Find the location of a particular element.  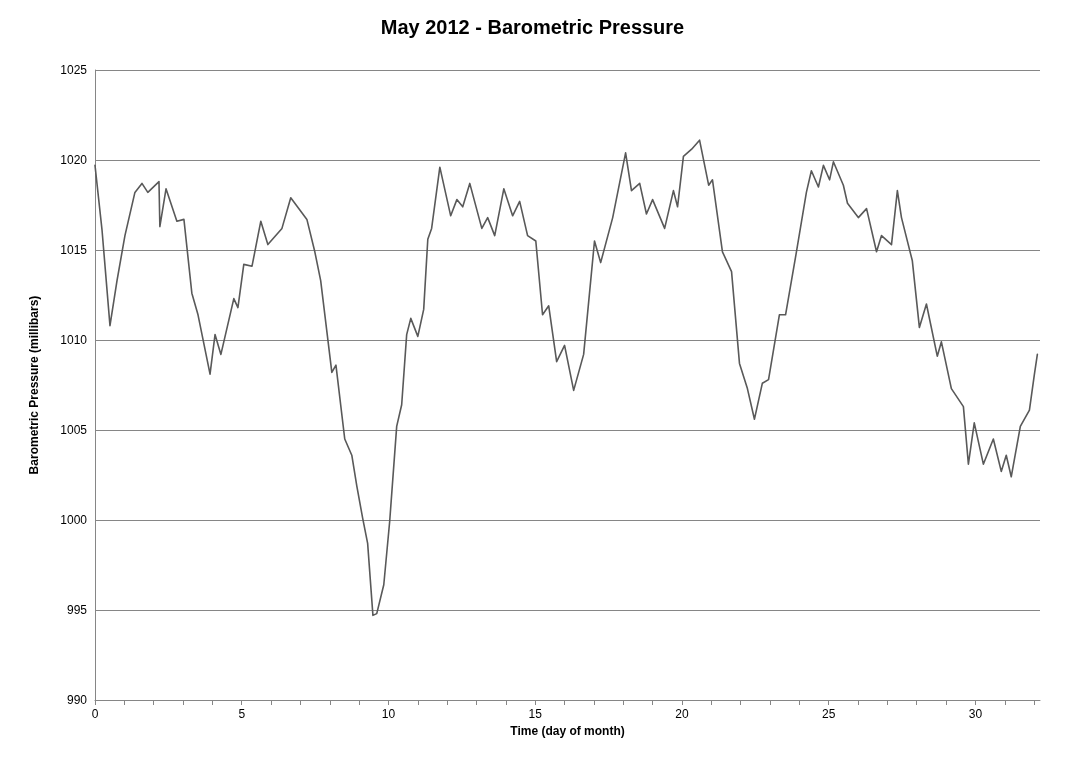

y-tick-label: 1005 is located at coordinates (74, 430).